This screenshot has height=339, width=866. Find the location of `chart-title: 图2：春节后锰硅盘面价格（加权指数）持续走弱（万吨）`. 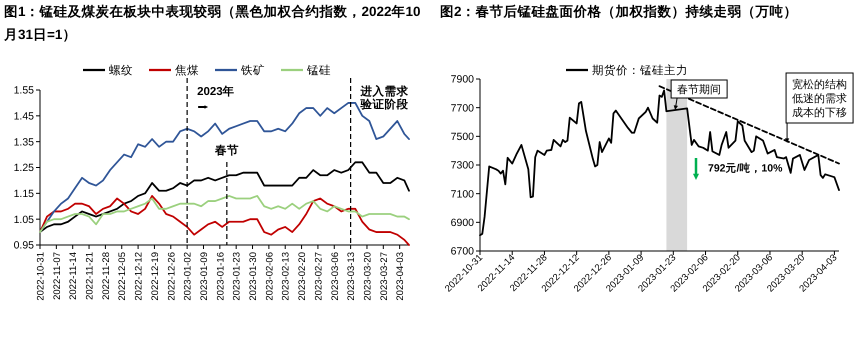

chart-title: 图2：春节后锰硅盘面价格（加权指数）持续走弱（万吨） is located at coordinates (619, 11).